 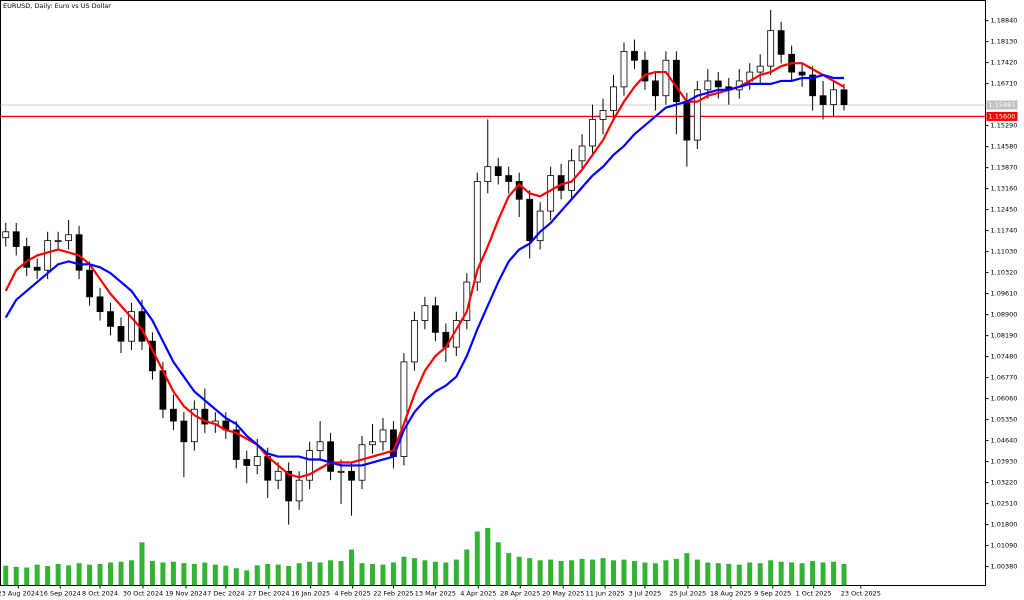 I want to click on y-tick-label: 1.04640, so click(x=1004, y=441).